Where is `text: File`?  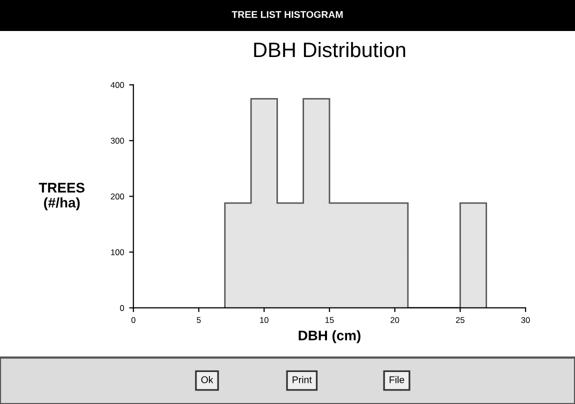
text: File is located at coordinates (397, 380).